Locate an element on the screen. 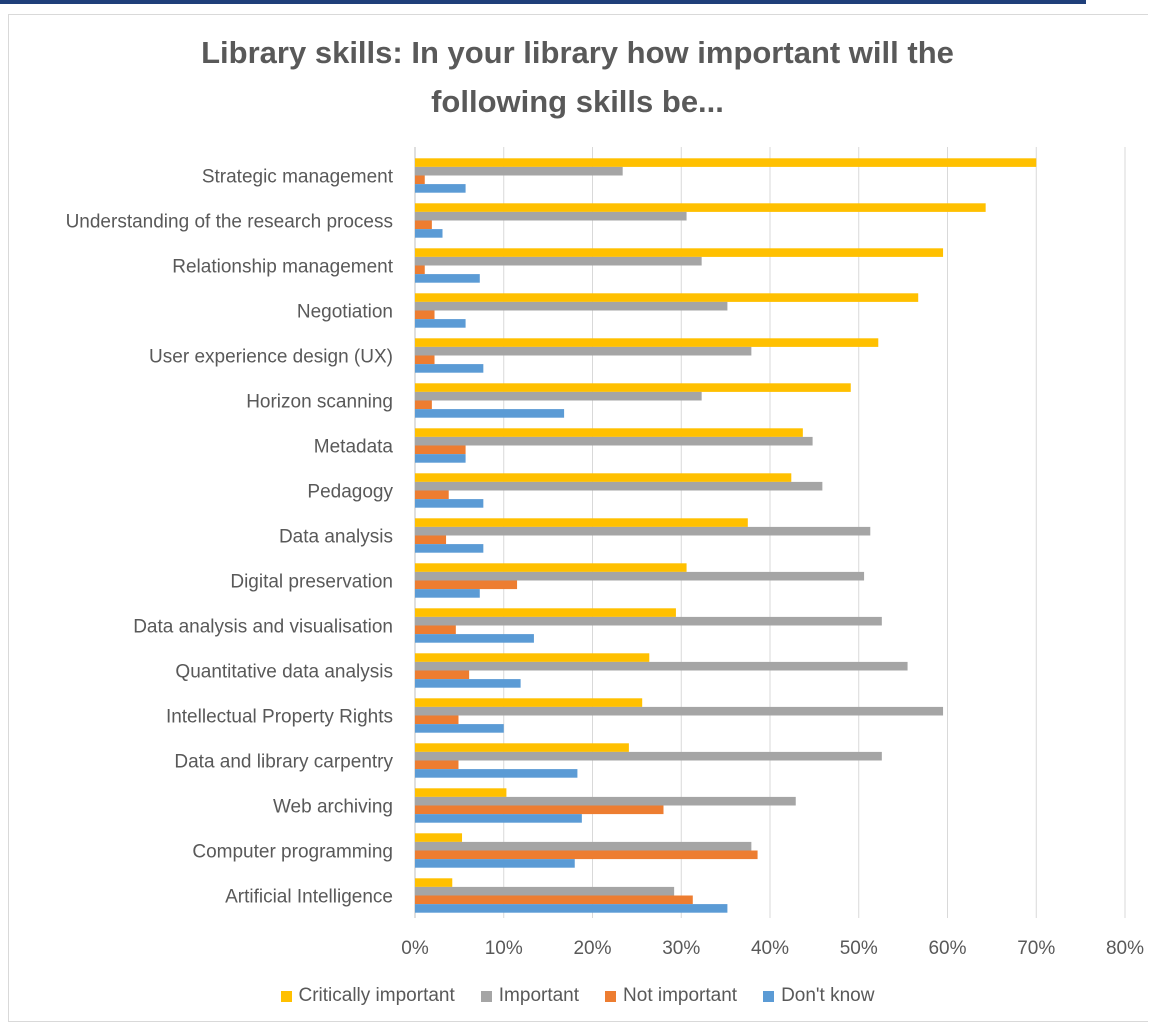 The height and width of the screenshot is (1026, 1155). bar-don-t-know-artificial-intelligence is located at coordinates (571, 908).